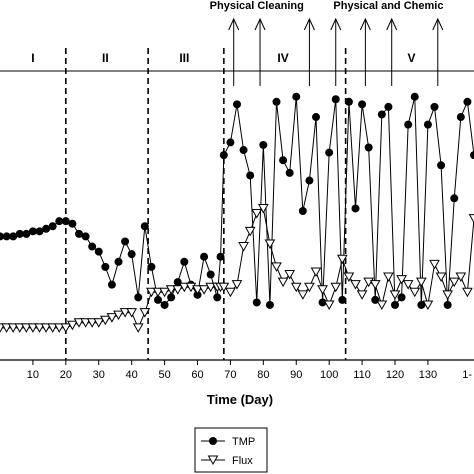  What do you see at coordinates (362, 375) in the screenshot?
I see `x-tick-label: 110` at bounding box center [362, 375].